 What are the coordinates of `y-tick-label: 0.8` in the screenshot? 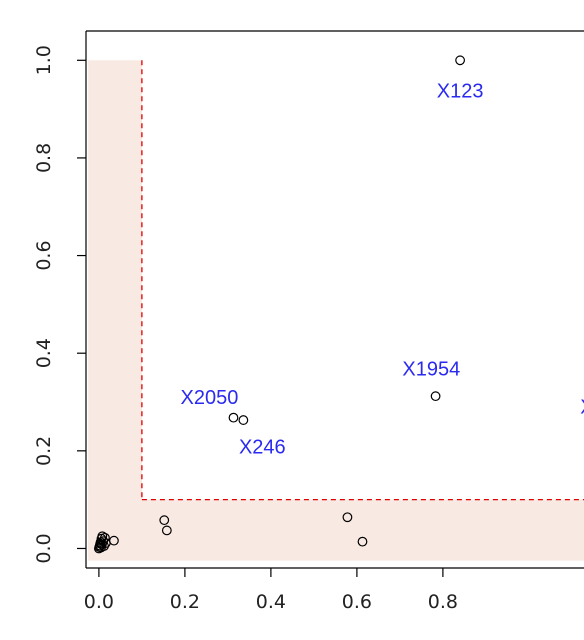 It's located at (44, 158).